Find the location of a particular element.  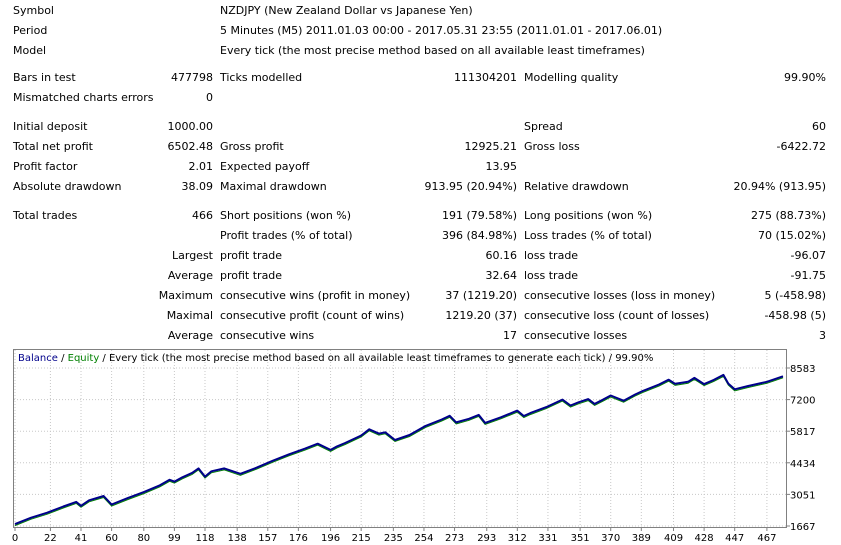

x-tick-label: 389 is located at coordinates (641, 538).